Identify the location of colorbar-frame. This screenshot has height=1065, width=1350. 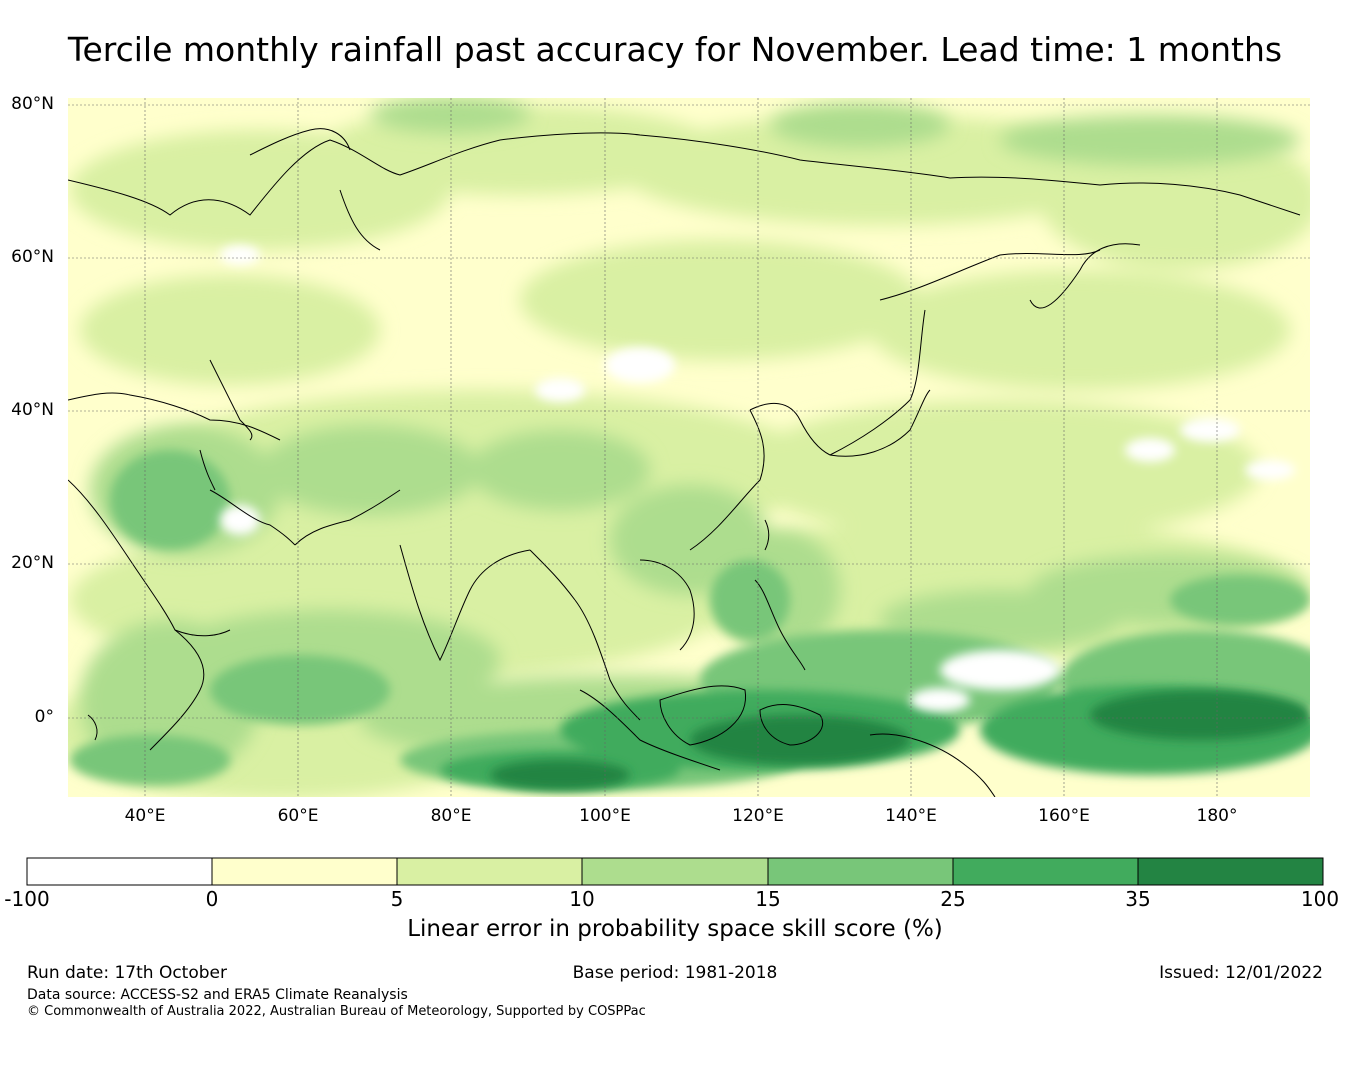
(675, 871).